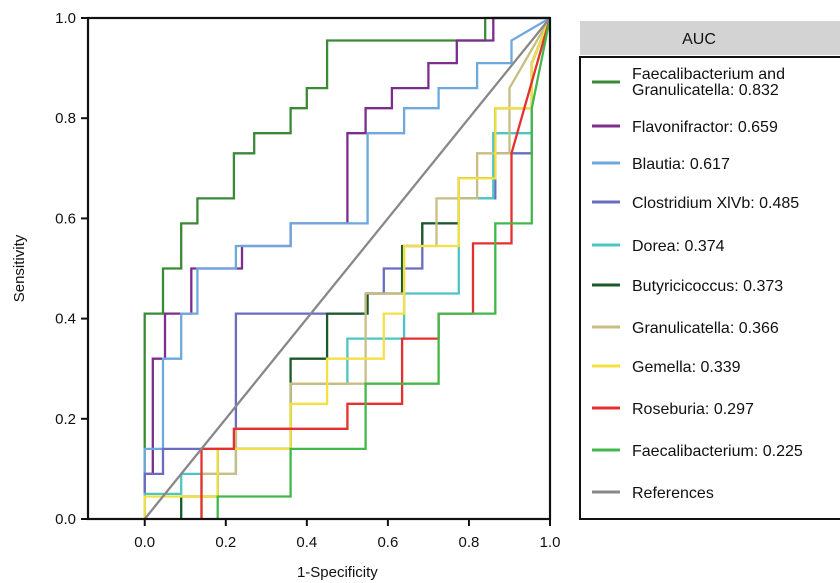 This screenshot has height=583, width=840. What do you see at coordinates (705, 127) in the screenshot?
I see `legend-label: Flavonifractor: 0.659` at bounding box center [705, 127].